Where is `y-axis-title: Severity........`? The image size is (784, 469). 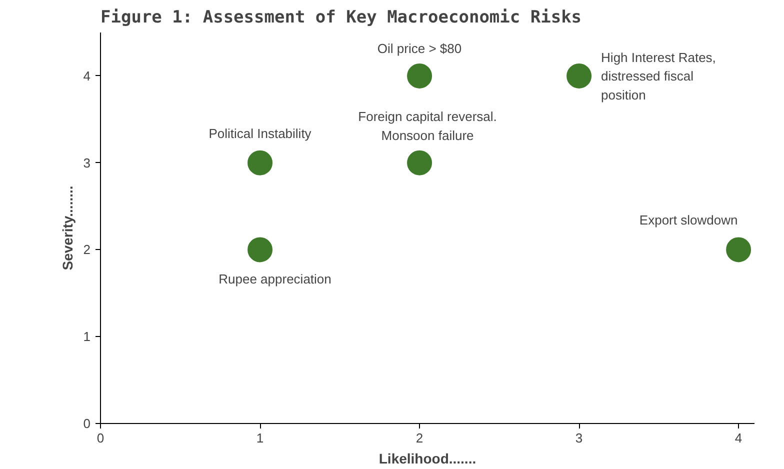 y-axis-title: Severity........ is located at coordinates (67, 228).